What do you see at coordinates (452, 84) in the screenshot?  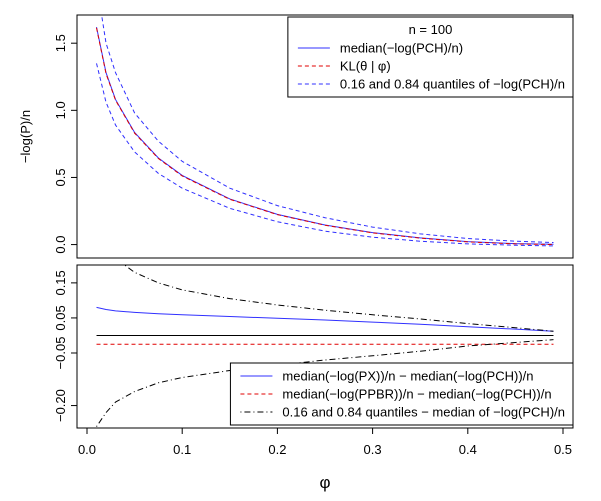 I see `legend-label: 0.16 and 0.84 quantiles of −log(PCH)/n` at bounding box center [452, 84].